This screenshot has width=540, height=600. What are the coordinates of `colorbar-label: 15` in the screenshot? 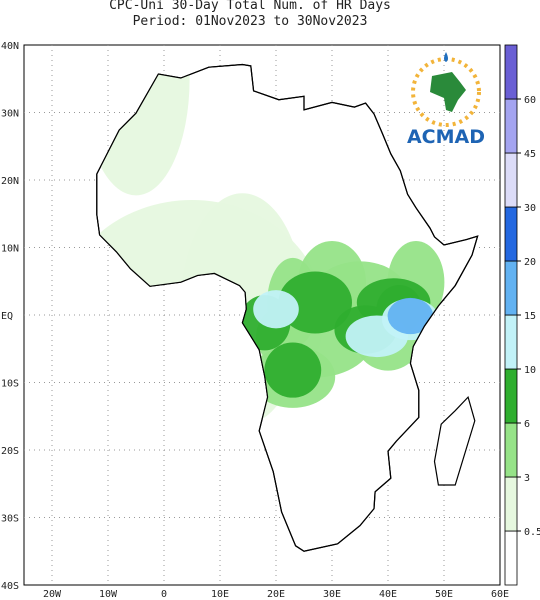 It's located at (530, 316).